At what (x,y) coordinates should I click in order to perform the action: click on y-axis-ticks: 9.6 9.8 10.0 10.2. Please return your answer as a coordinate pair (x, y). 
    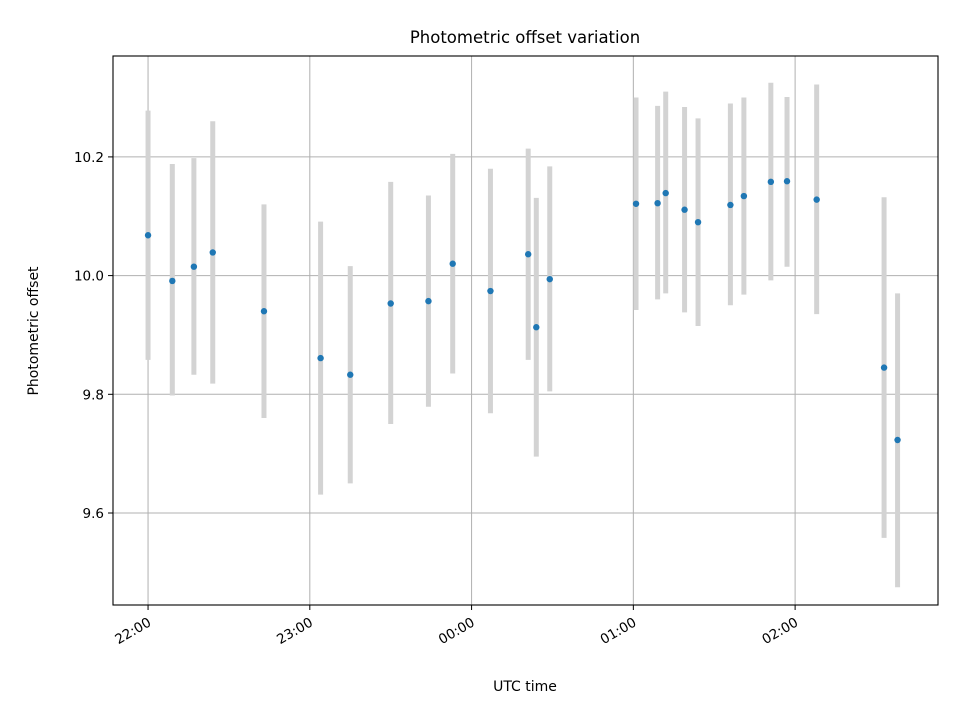
    Looking at the image, I should click on (93, 336).